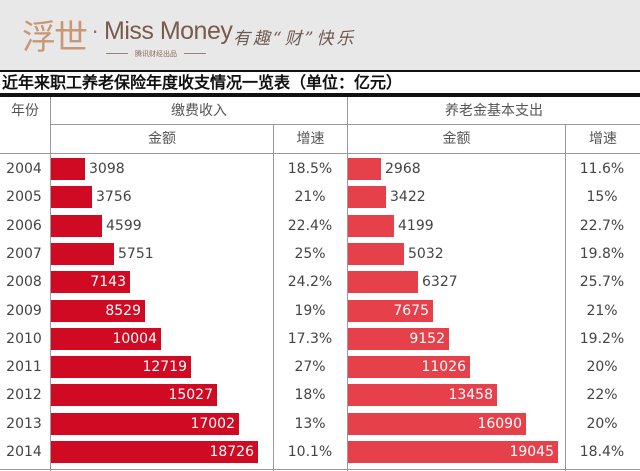 The image size is (640, 471). Describe the element at coordinates (531, 452) in the screenshot. I see `expense-amount: 19045` at that location.